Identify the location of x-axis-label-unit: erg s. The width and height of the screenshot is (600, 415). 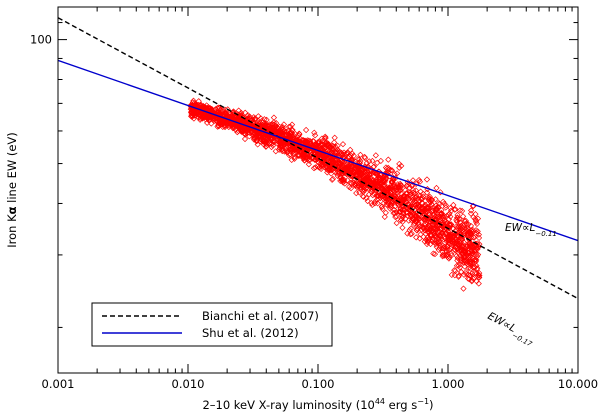
(401, 405).